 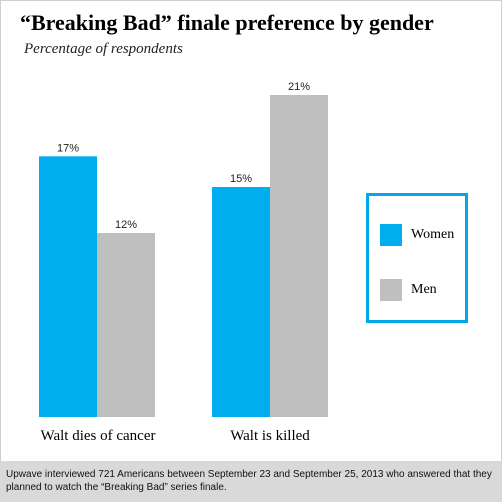 I want to click on data-label-women-1: 17%, so click(x=68, y=148).